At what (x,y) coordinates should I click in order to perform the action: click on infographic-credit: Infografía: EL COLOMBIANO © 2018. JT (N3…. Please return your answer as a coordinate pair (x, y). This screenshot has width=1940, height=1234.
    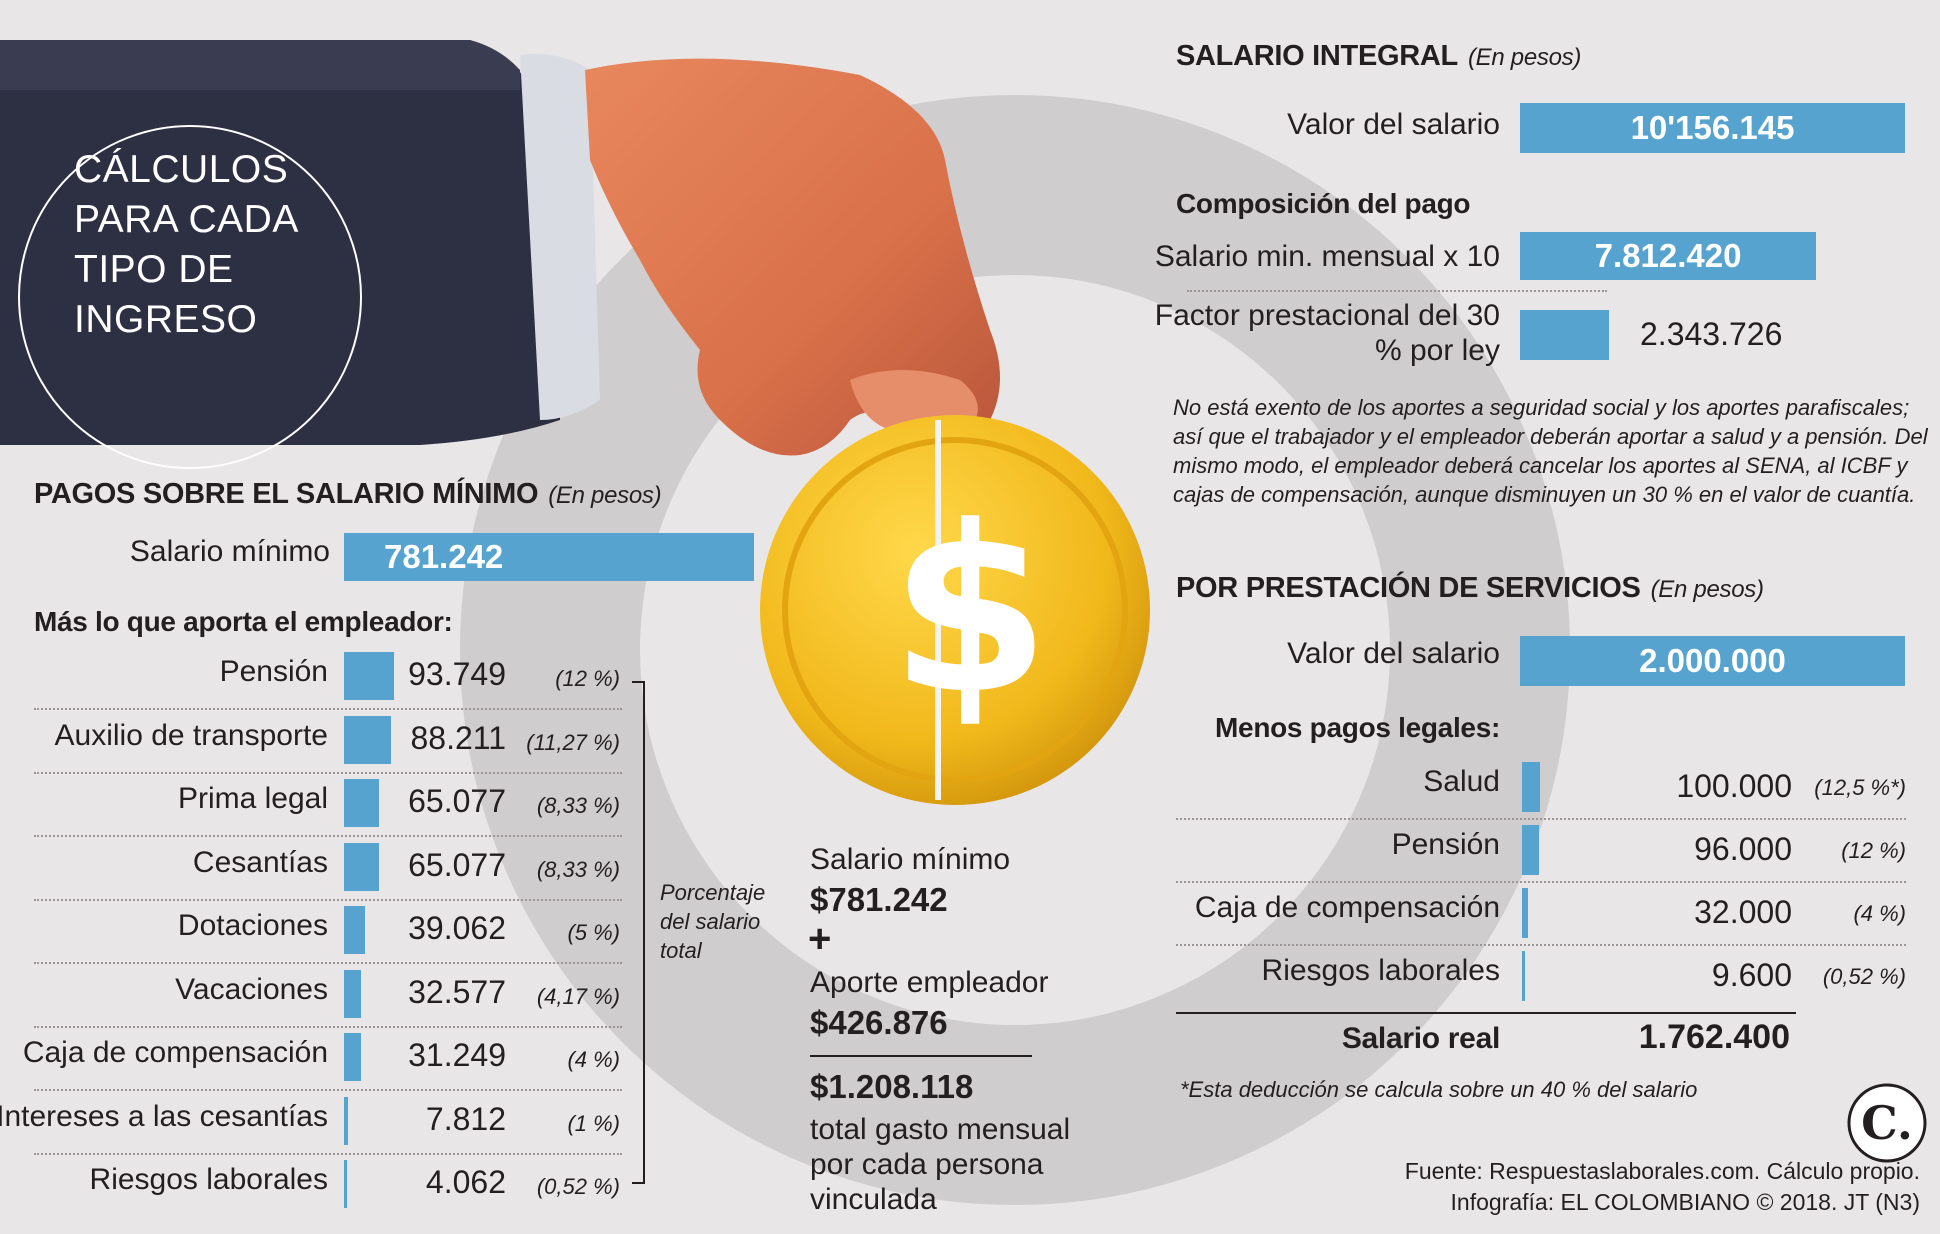
    Looking at the image, I should click on (1685, 1202).